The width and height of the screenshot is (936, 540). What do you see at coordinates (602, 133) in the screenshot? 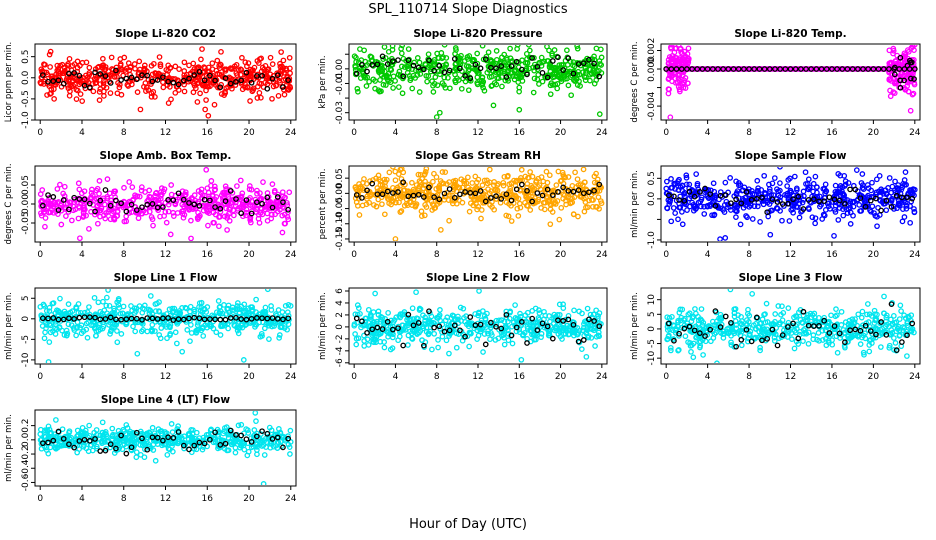
I see `x-tick-label: 24` at bounding box center [602, 133].